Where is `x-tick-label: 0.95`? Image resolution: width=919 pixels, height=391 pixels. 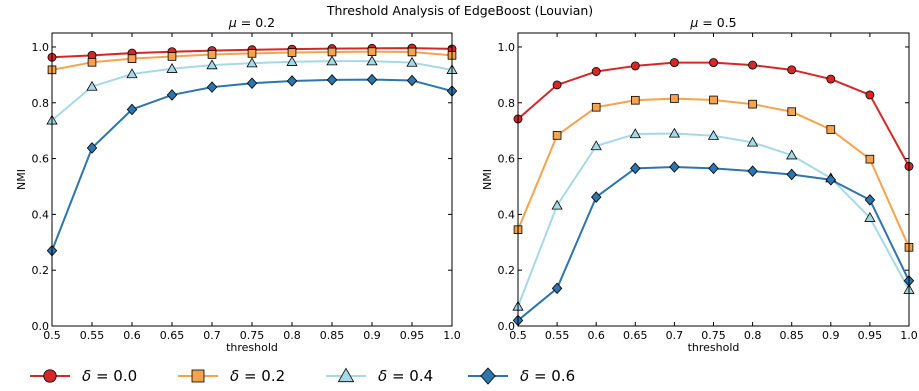 x-tick-label: 0.95 is located at coordinates (870, 335).